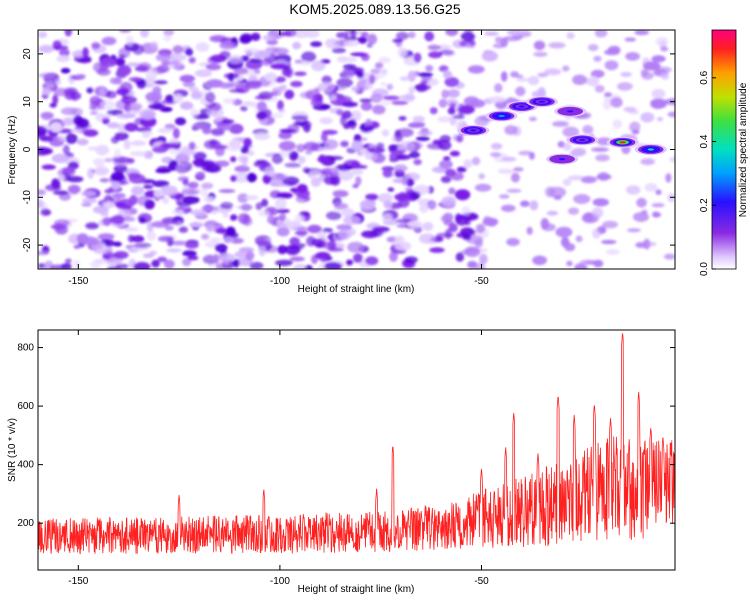  What do you see at coordinates (27, 54) in the screenshot?
I see `y-tick-label: 20` at bounding box center [27, 54].